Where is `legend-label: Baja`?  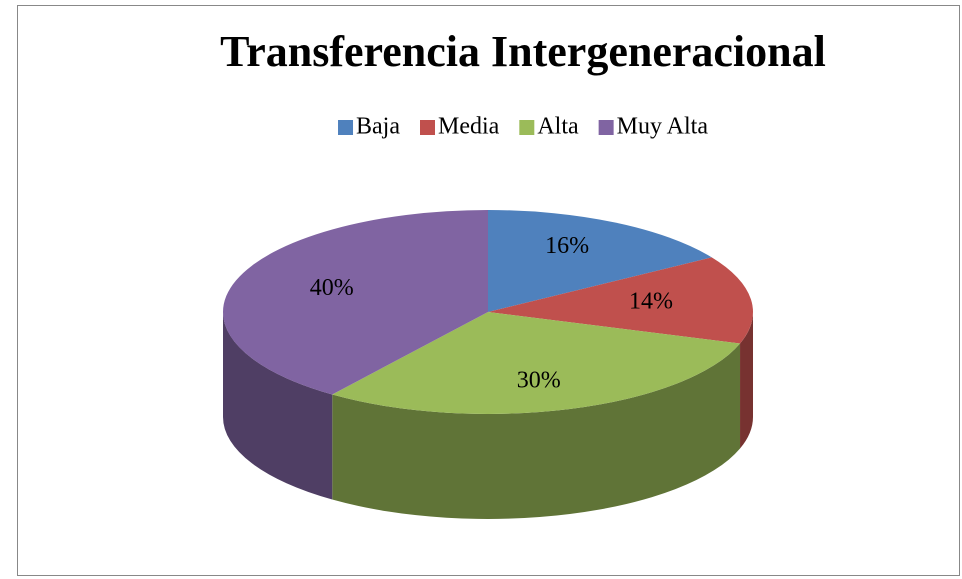
legend-label: Baja is located at coordinates (378, 127).